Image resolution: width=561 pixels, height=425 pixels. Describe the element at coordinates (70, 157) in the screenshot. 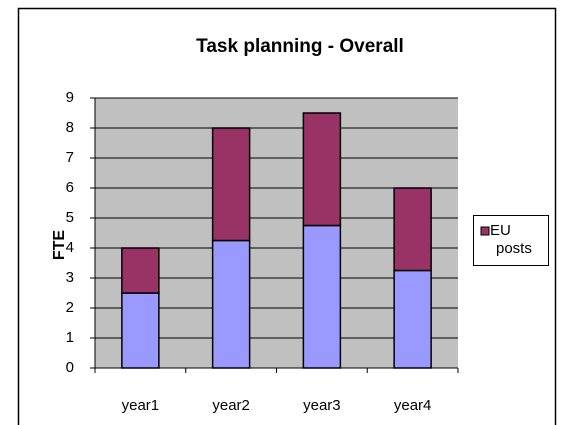

I see `y-tick-label: 7` at that location.